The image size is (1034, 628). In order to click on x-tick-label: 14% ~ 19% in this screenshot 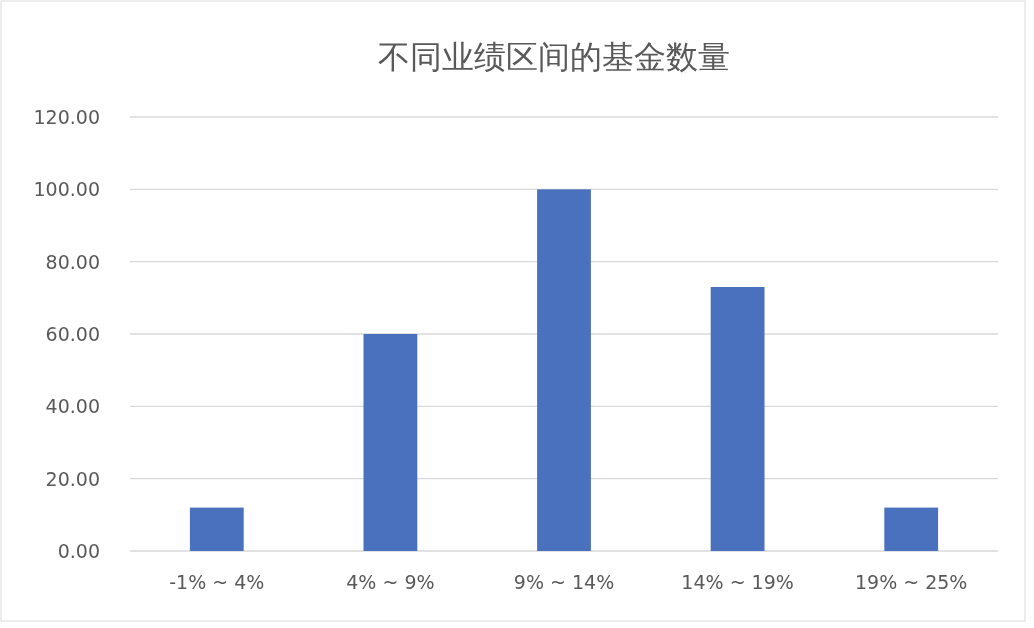, I will do `click(737, 582)`.